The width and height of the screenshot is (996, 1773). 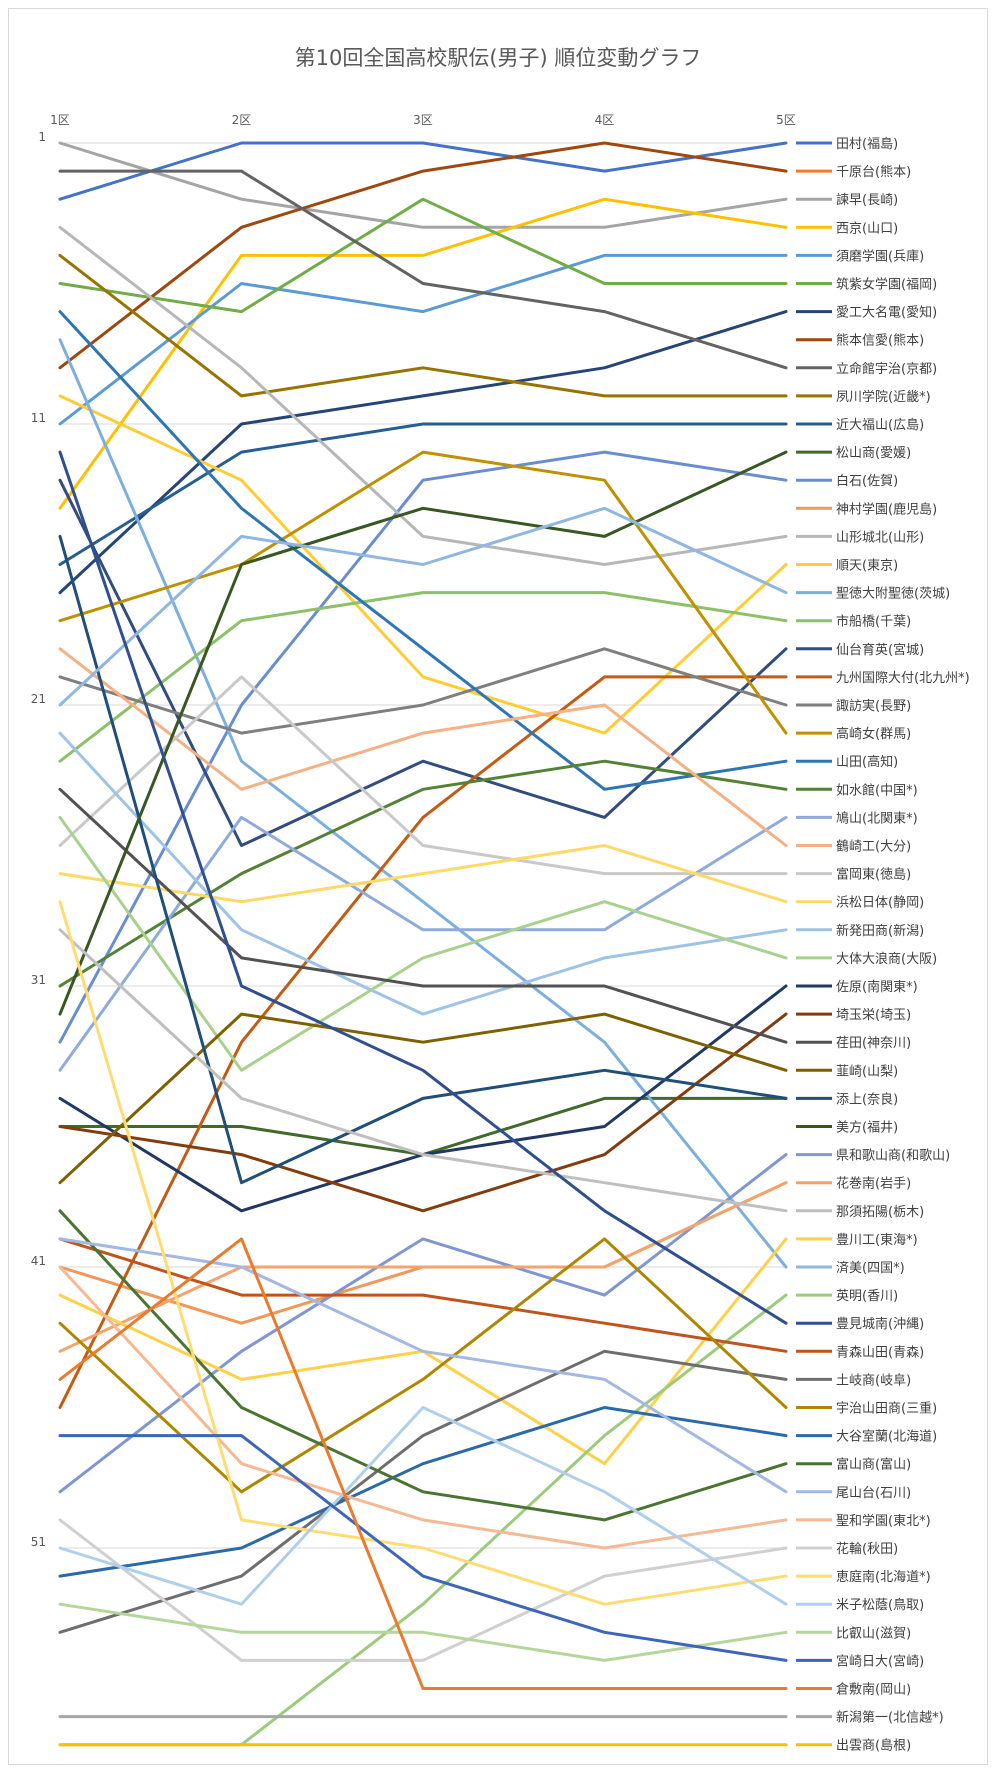 What do you see at coordinates (886, 959) in the screenshot?
I see `legend-entry: 大体大浪商(大阪)` at bounding box center [886, 959].